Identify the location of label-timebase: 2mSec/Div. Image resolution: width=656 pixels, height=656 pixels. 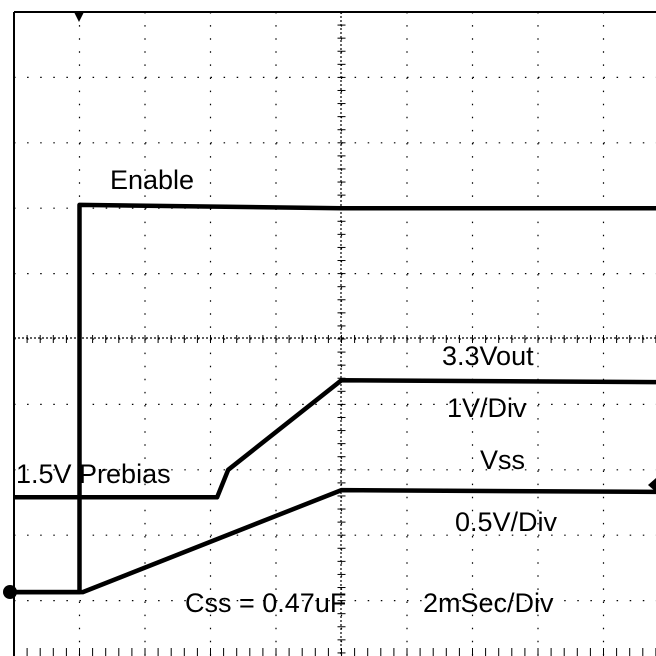
(488, 603).